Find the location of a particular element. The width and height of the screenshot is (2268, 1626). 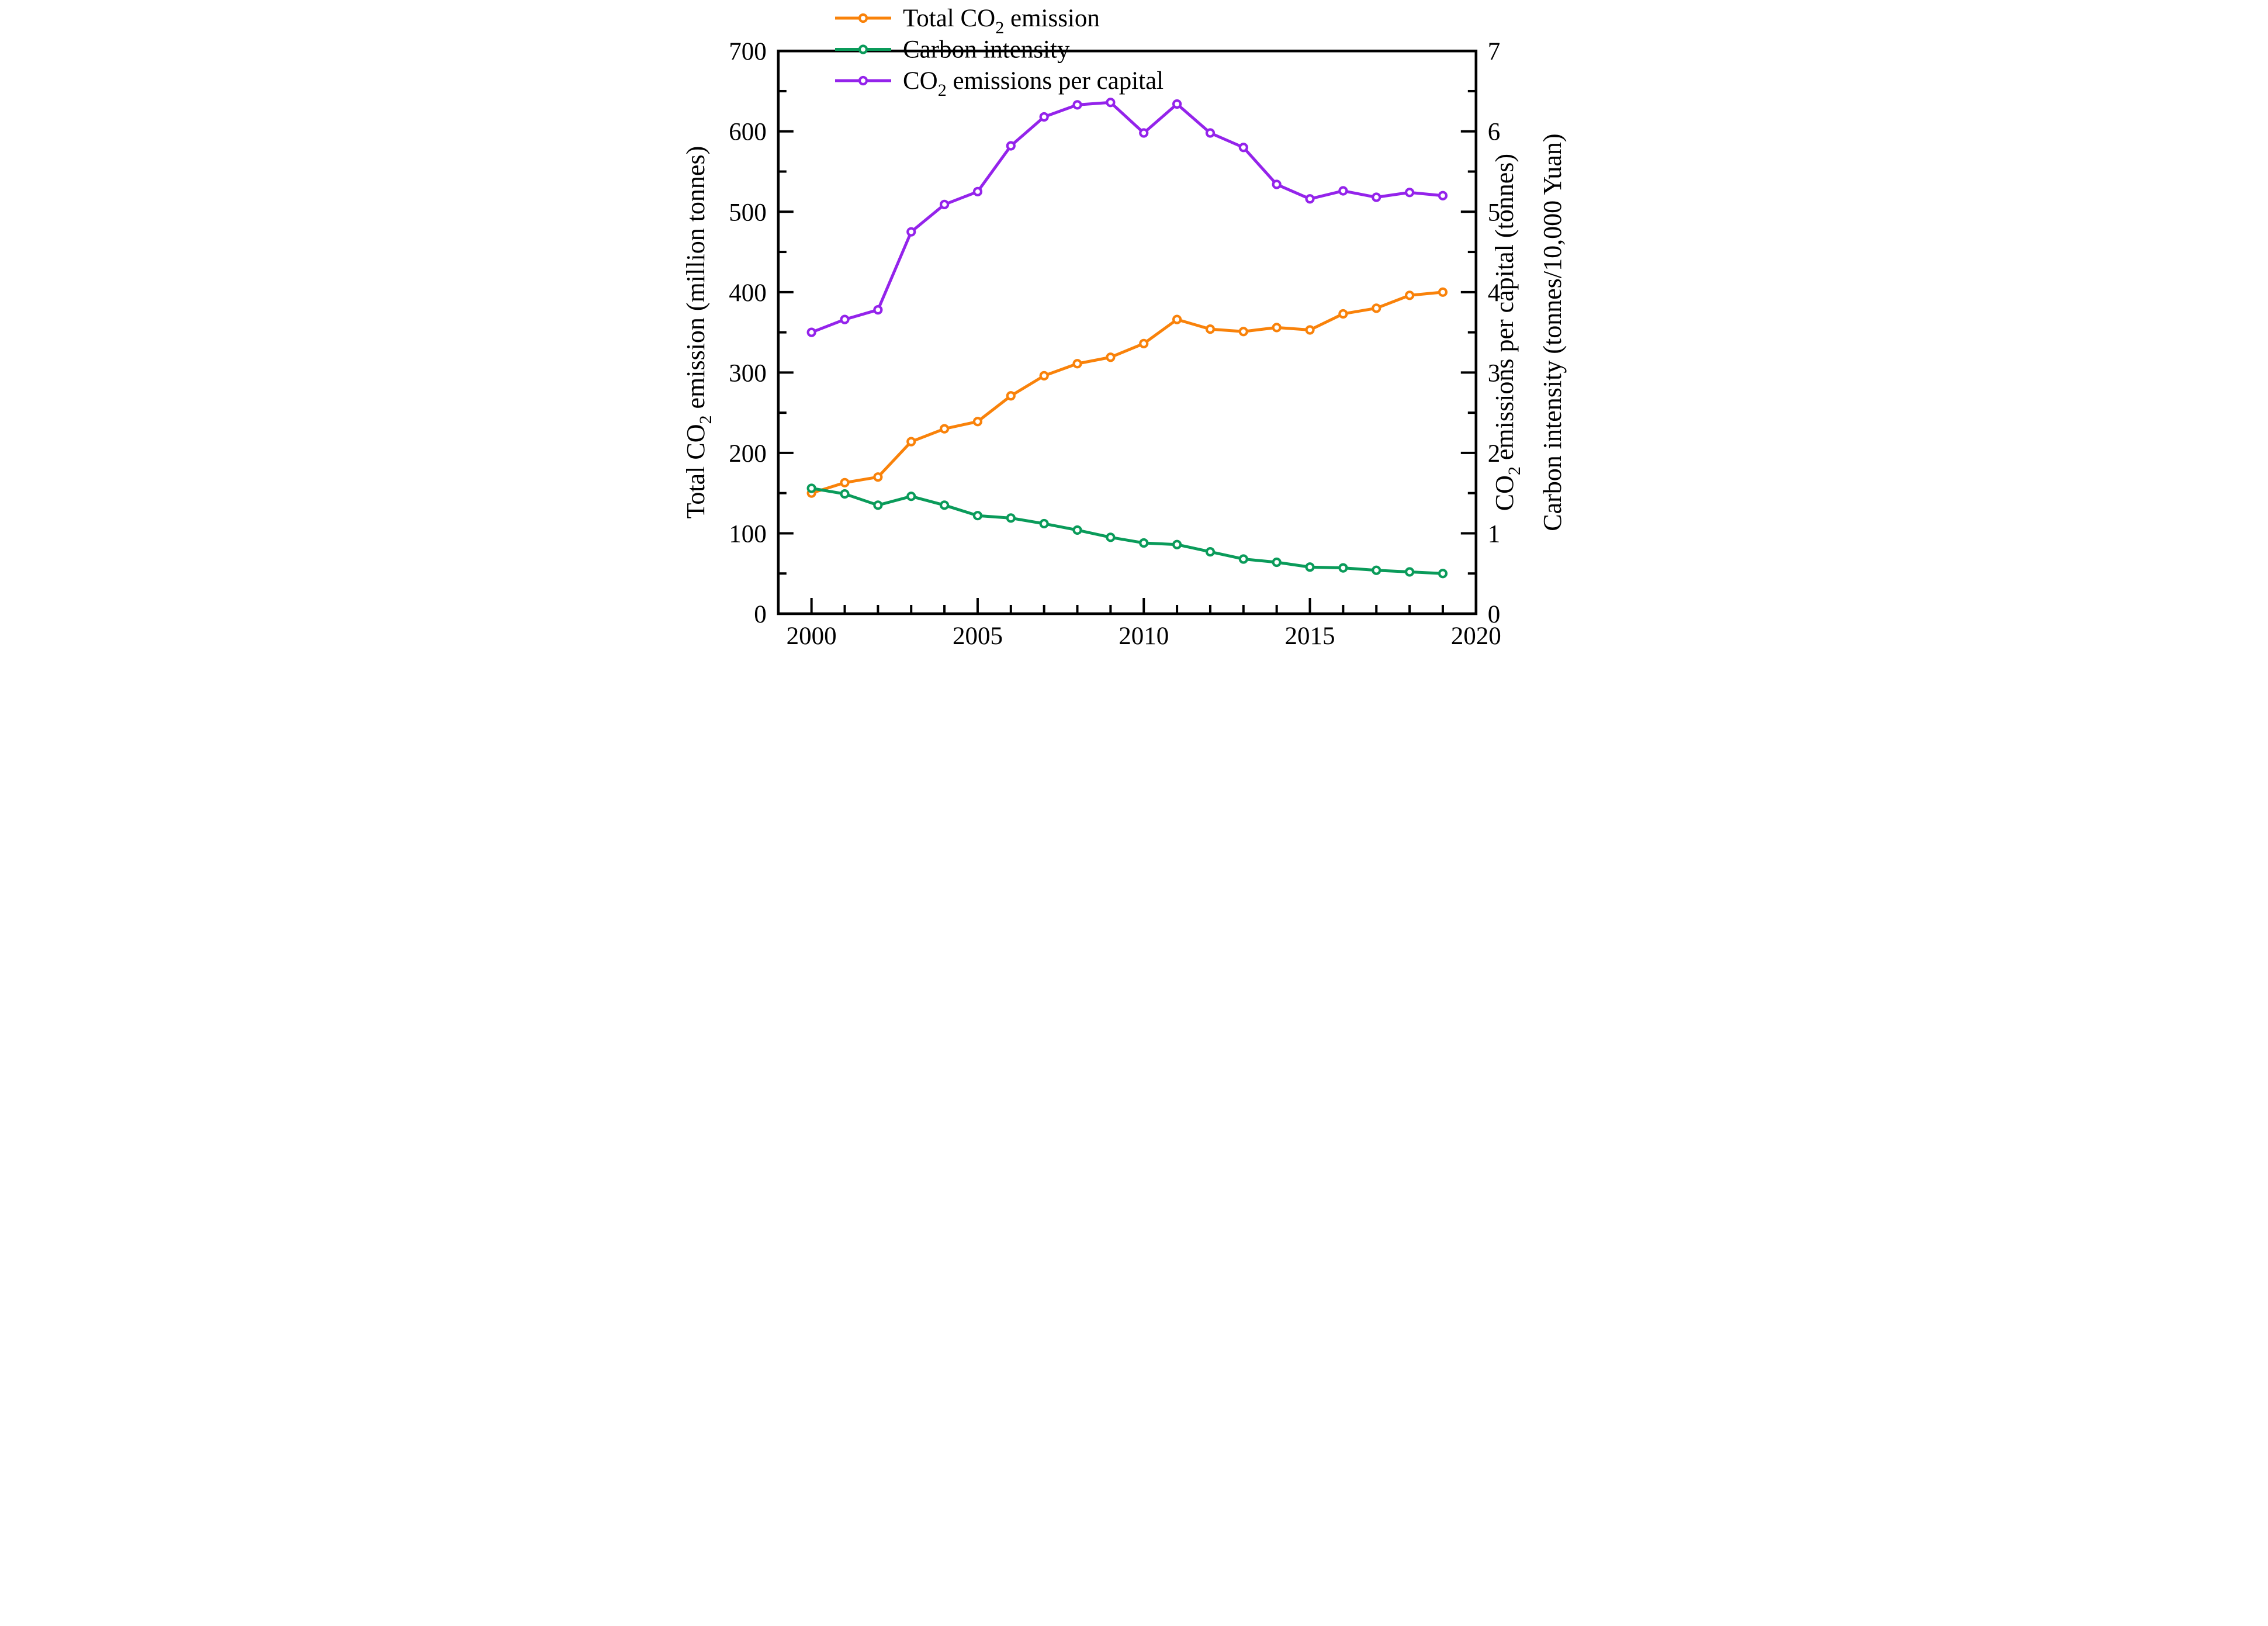

x-axis-tick-label: 2015 is located at coordinates (1309, 636).